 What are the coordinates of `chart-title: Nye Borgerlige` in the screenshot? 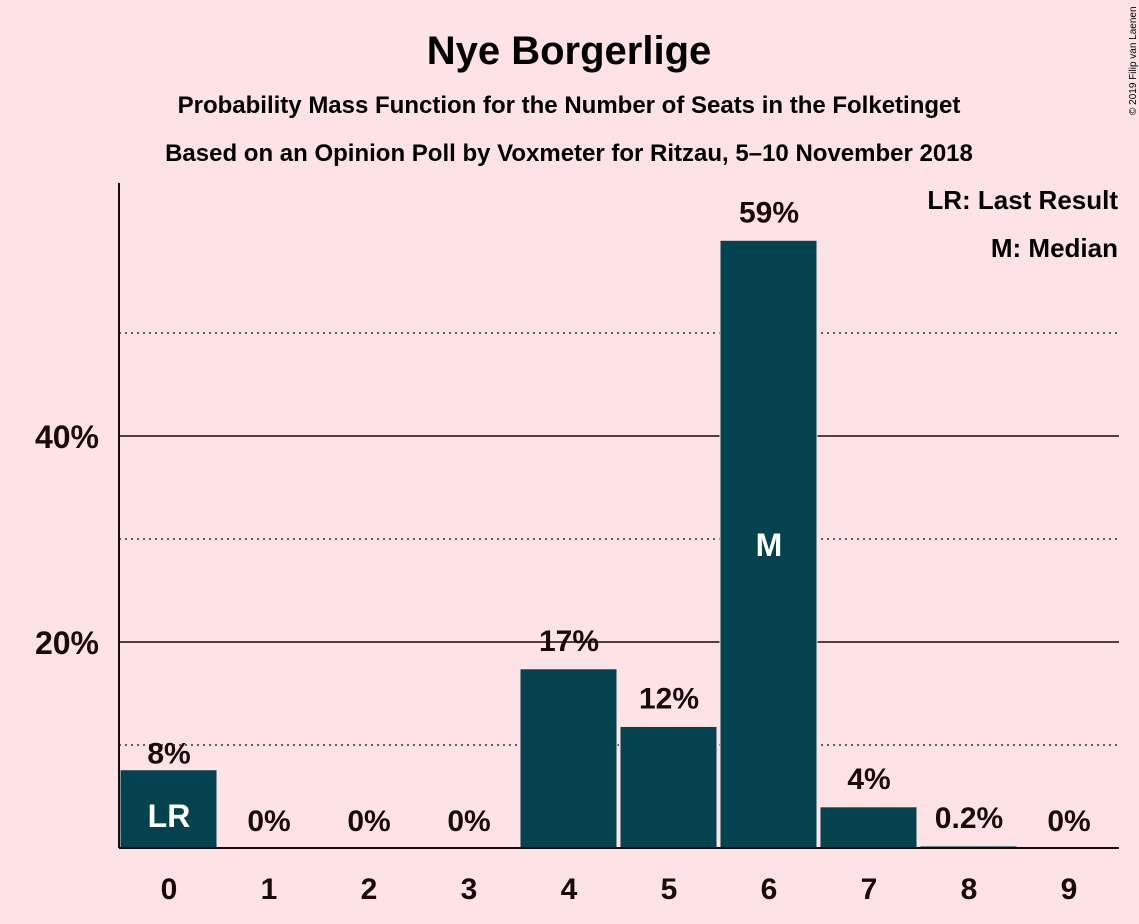 It's located at (569, 51).